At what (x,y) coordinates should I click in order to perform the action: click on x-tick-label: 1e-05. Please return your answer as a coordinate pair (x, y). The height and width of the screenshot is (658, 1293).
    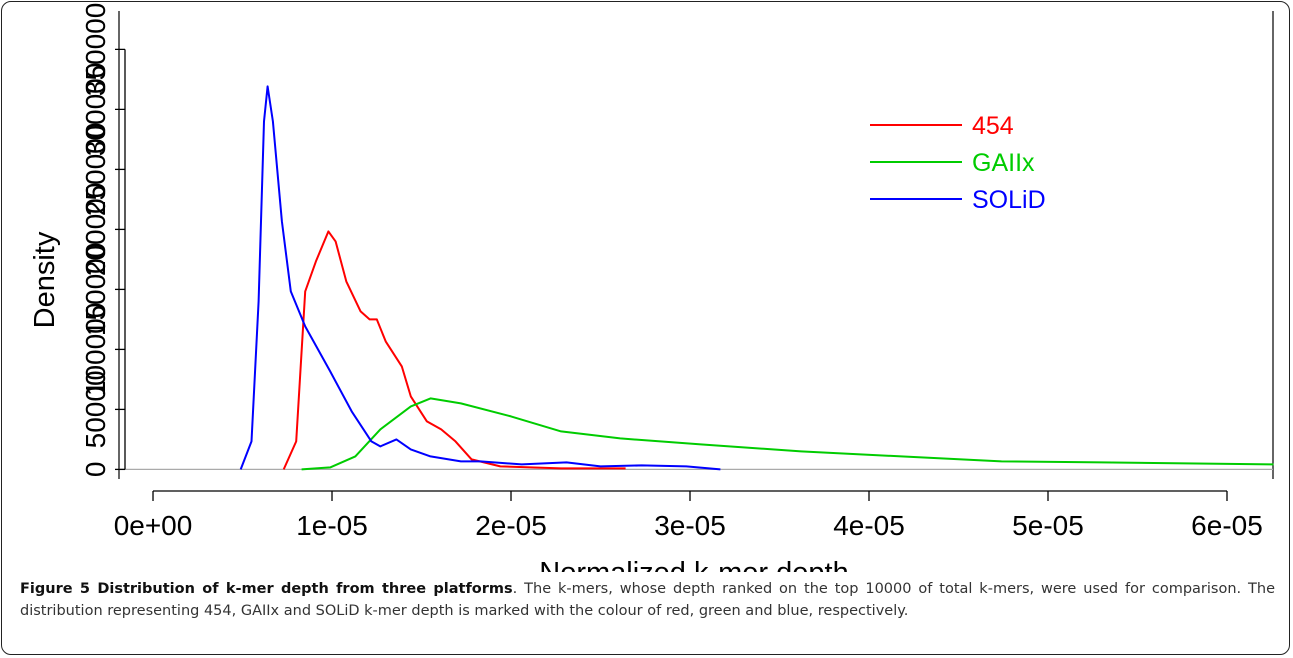
    Looking at the image, I should click on (332, 525).